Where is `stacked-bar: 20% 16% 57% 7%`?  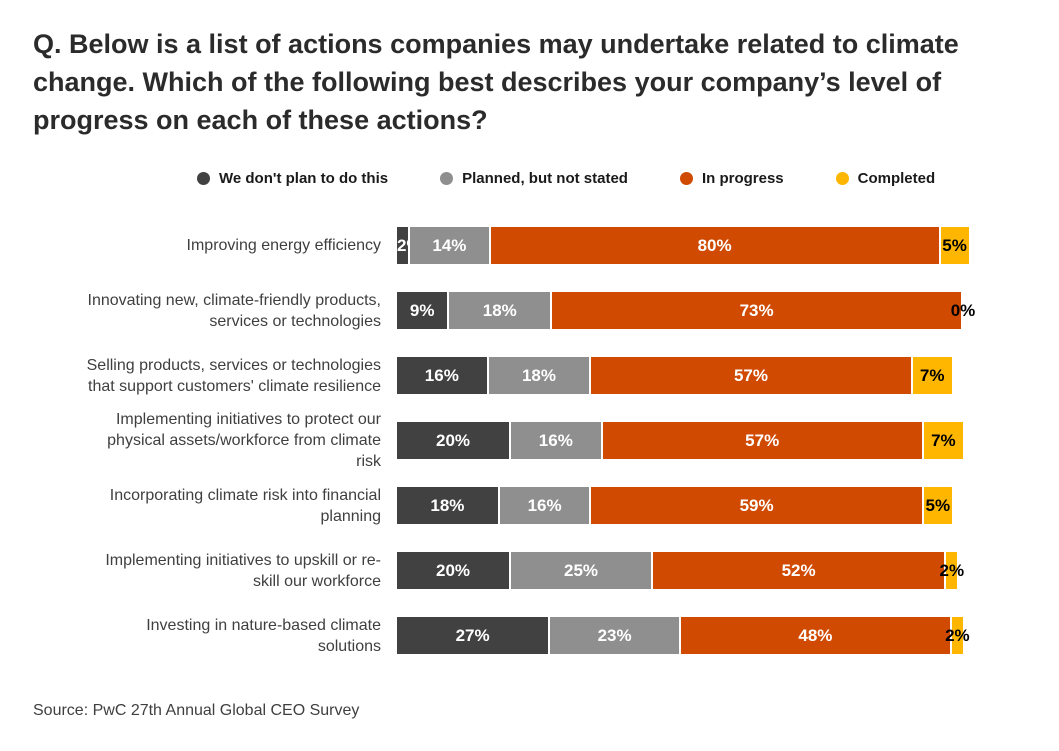
stacked-bar: 20% 16% 57% 7% is located at coordinates (681, 440).